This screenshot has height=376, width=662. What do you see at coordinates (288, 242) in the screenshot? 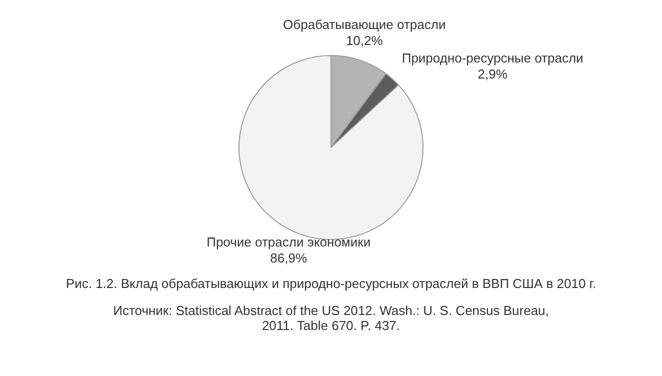
I see `slice-label: Прочие отрасли экономики` at bounding box center [288, 242].